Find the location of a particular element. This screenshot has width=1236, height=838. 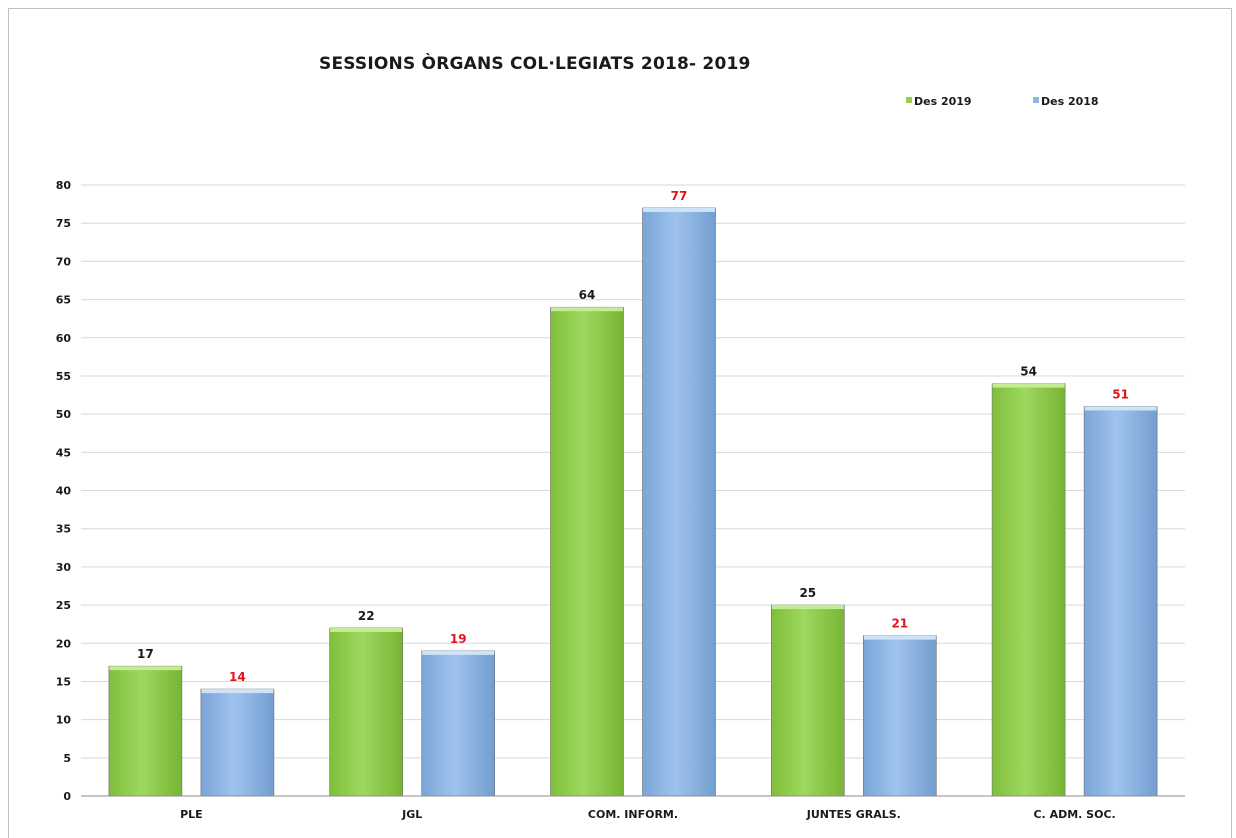

bar-ple-des-2019 is located at coordinates (145, 731).